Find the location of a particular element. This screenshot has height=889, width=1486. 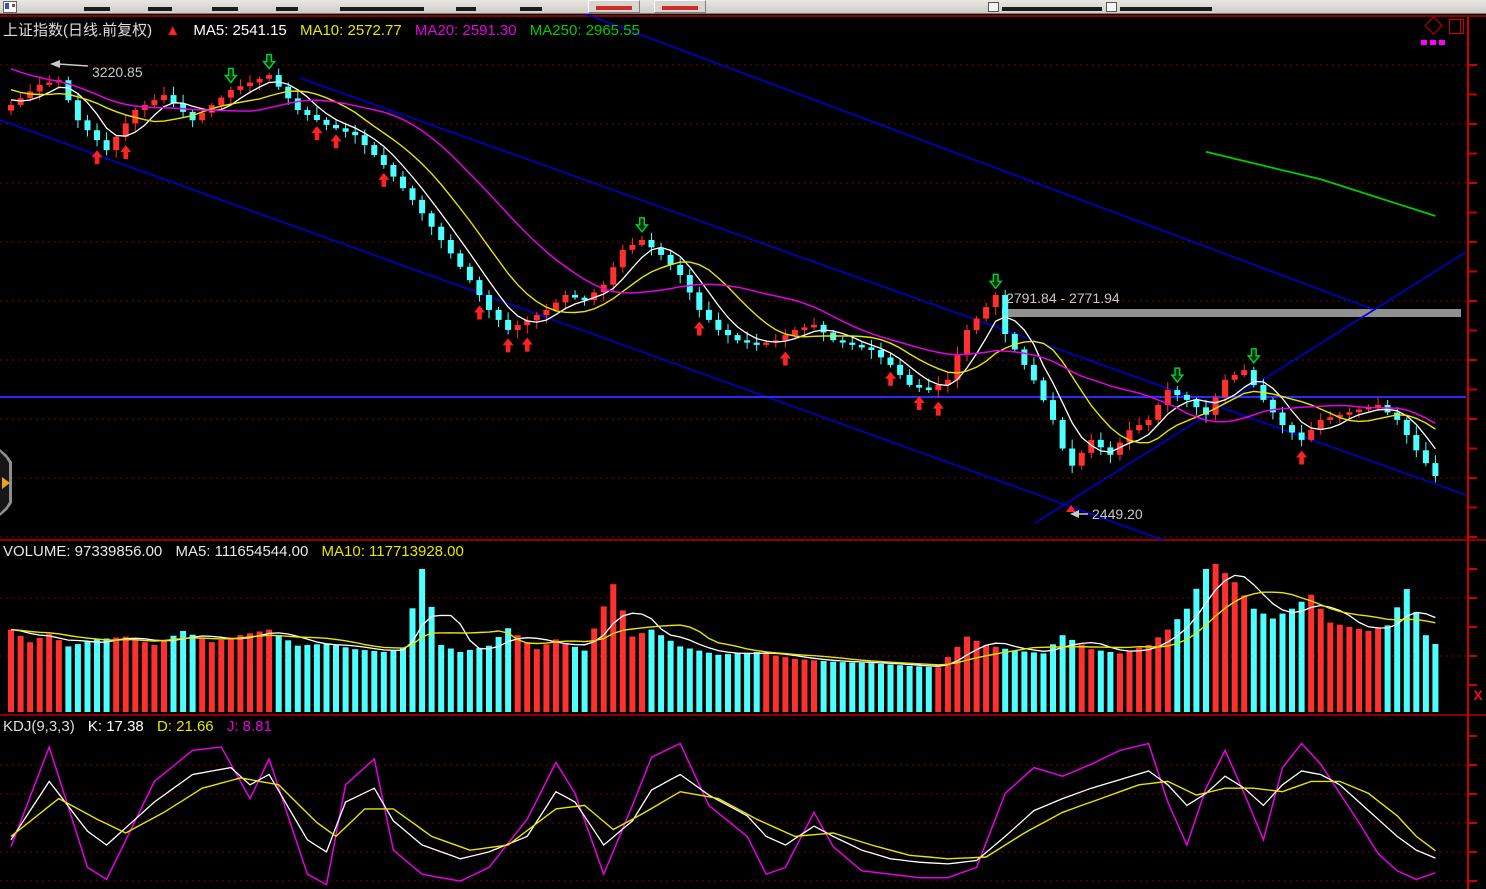

indicator-close-button: X is located at coordinates (1478, 695).